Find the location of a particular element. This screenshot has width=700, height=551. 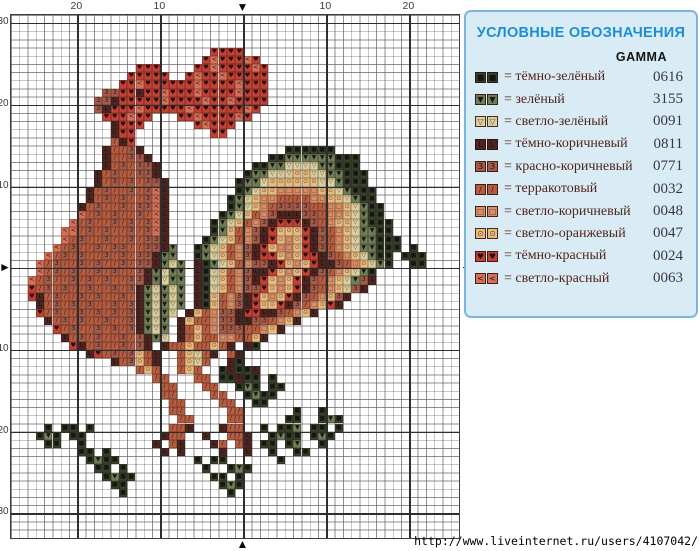

grid-bold-line-vertical is located at coordinates (410, 276).